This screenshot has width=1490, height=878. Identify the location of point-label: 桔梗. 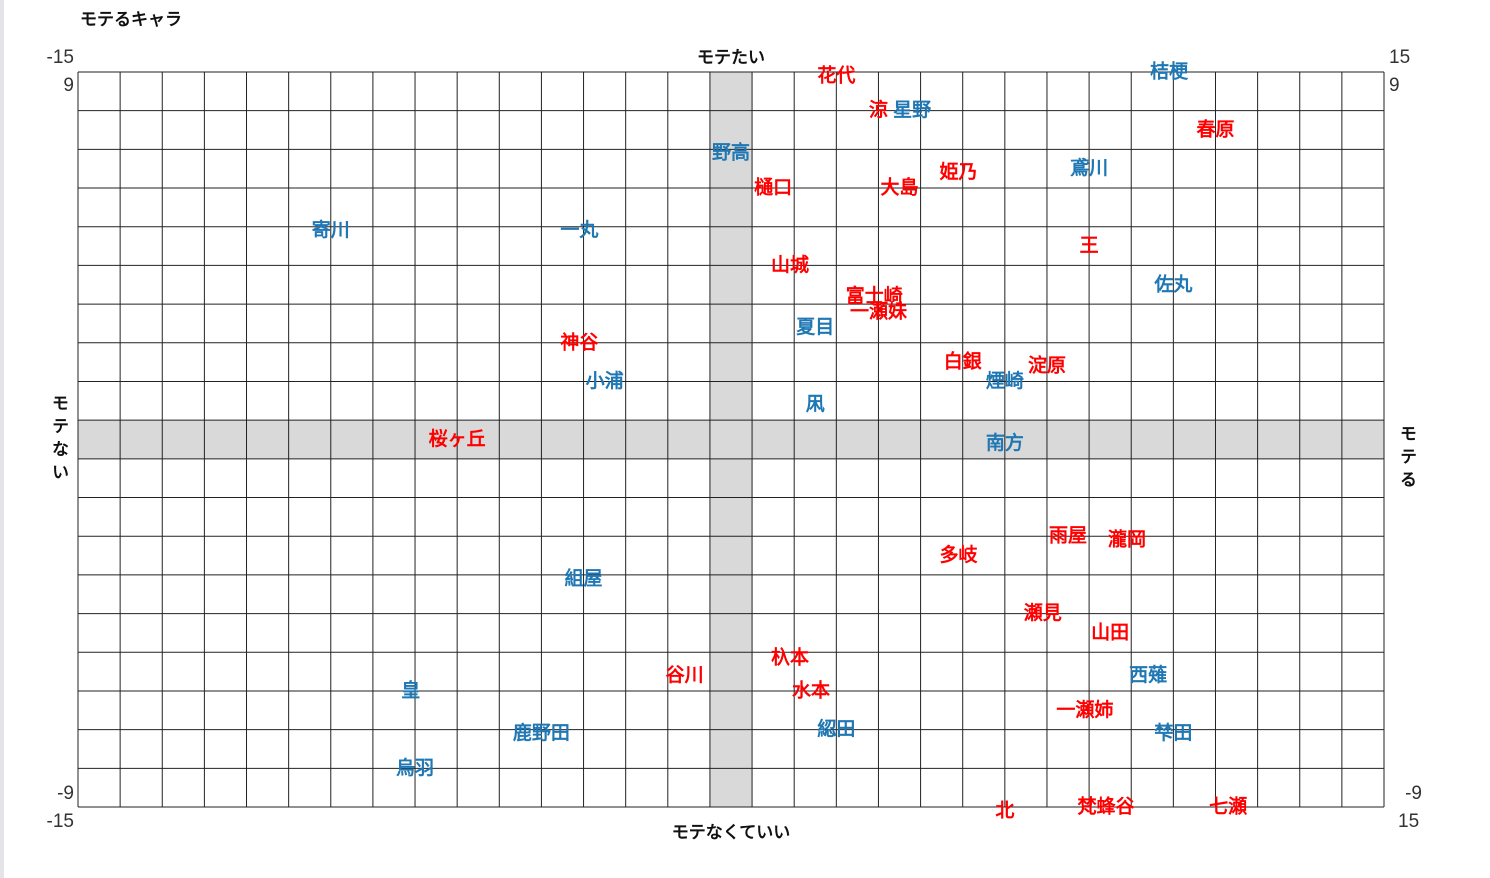
(1169, 71).